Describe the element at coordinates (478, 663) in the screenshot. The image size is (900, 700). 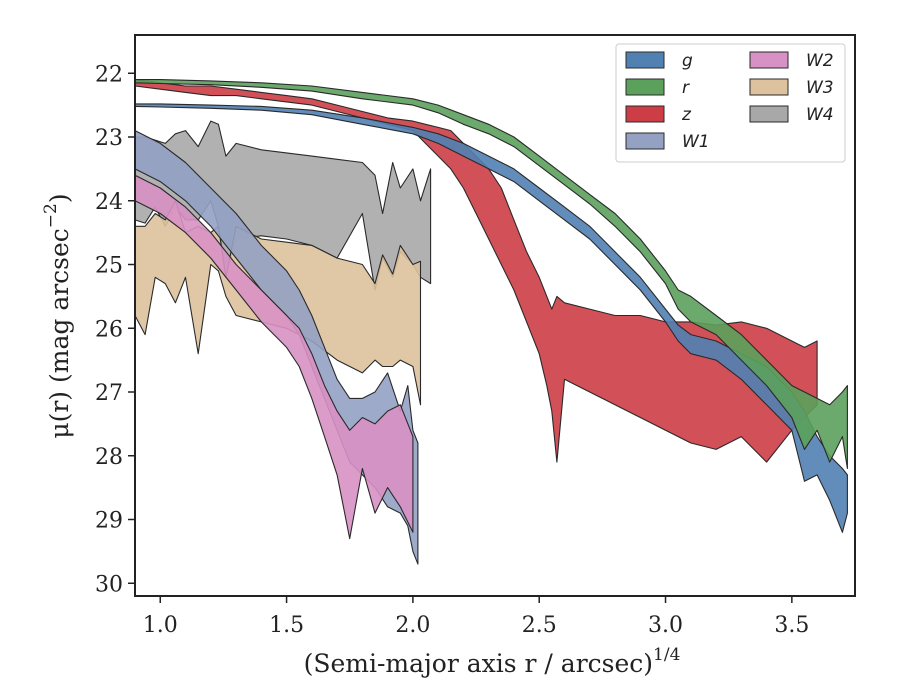
I see `x-axis-label-text: (Semi-major axis r / arcsec)` at that location.